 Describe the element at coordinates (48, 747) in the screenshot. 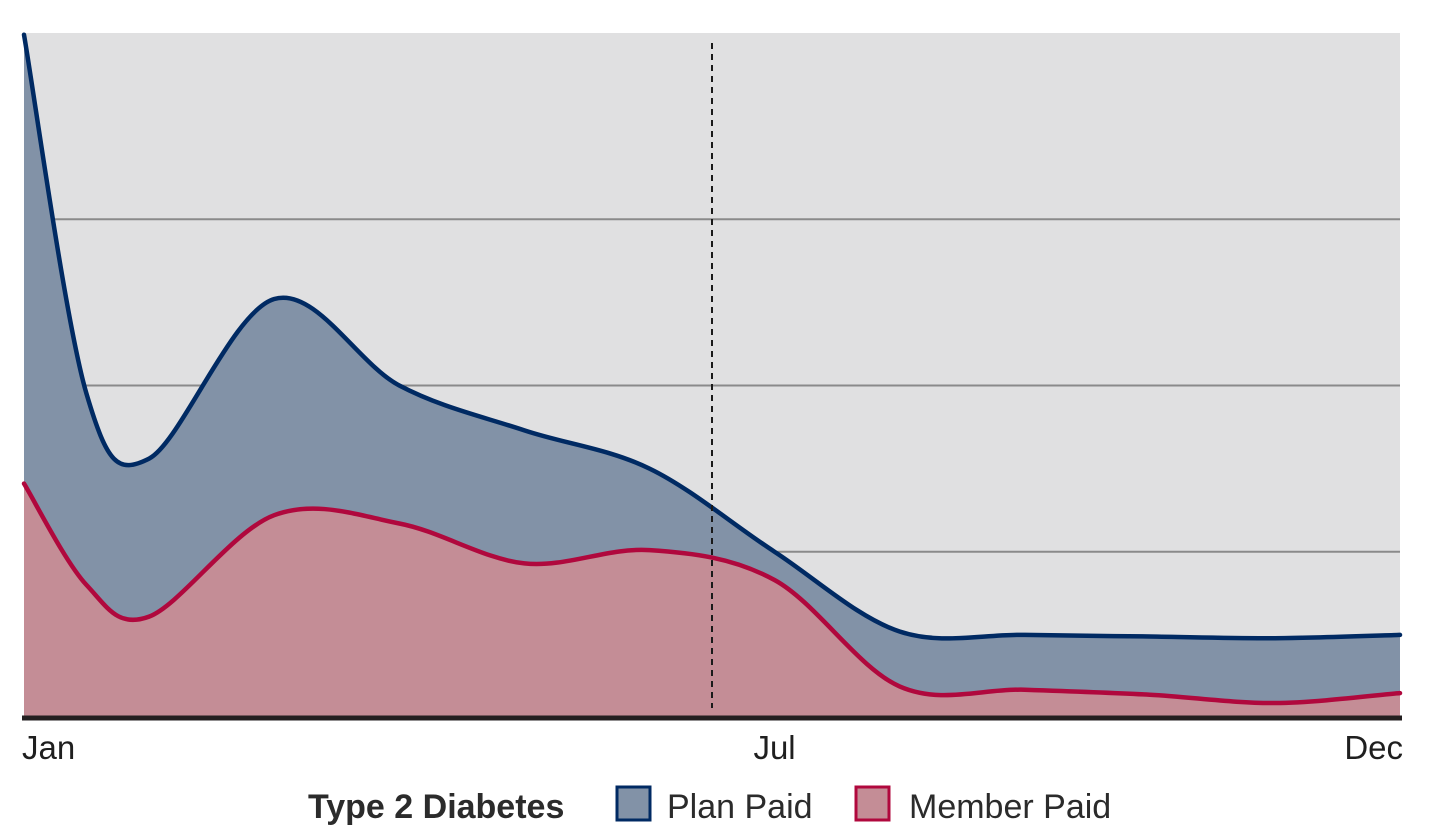

I see `x-tick-label-jan: Jan` at that location.